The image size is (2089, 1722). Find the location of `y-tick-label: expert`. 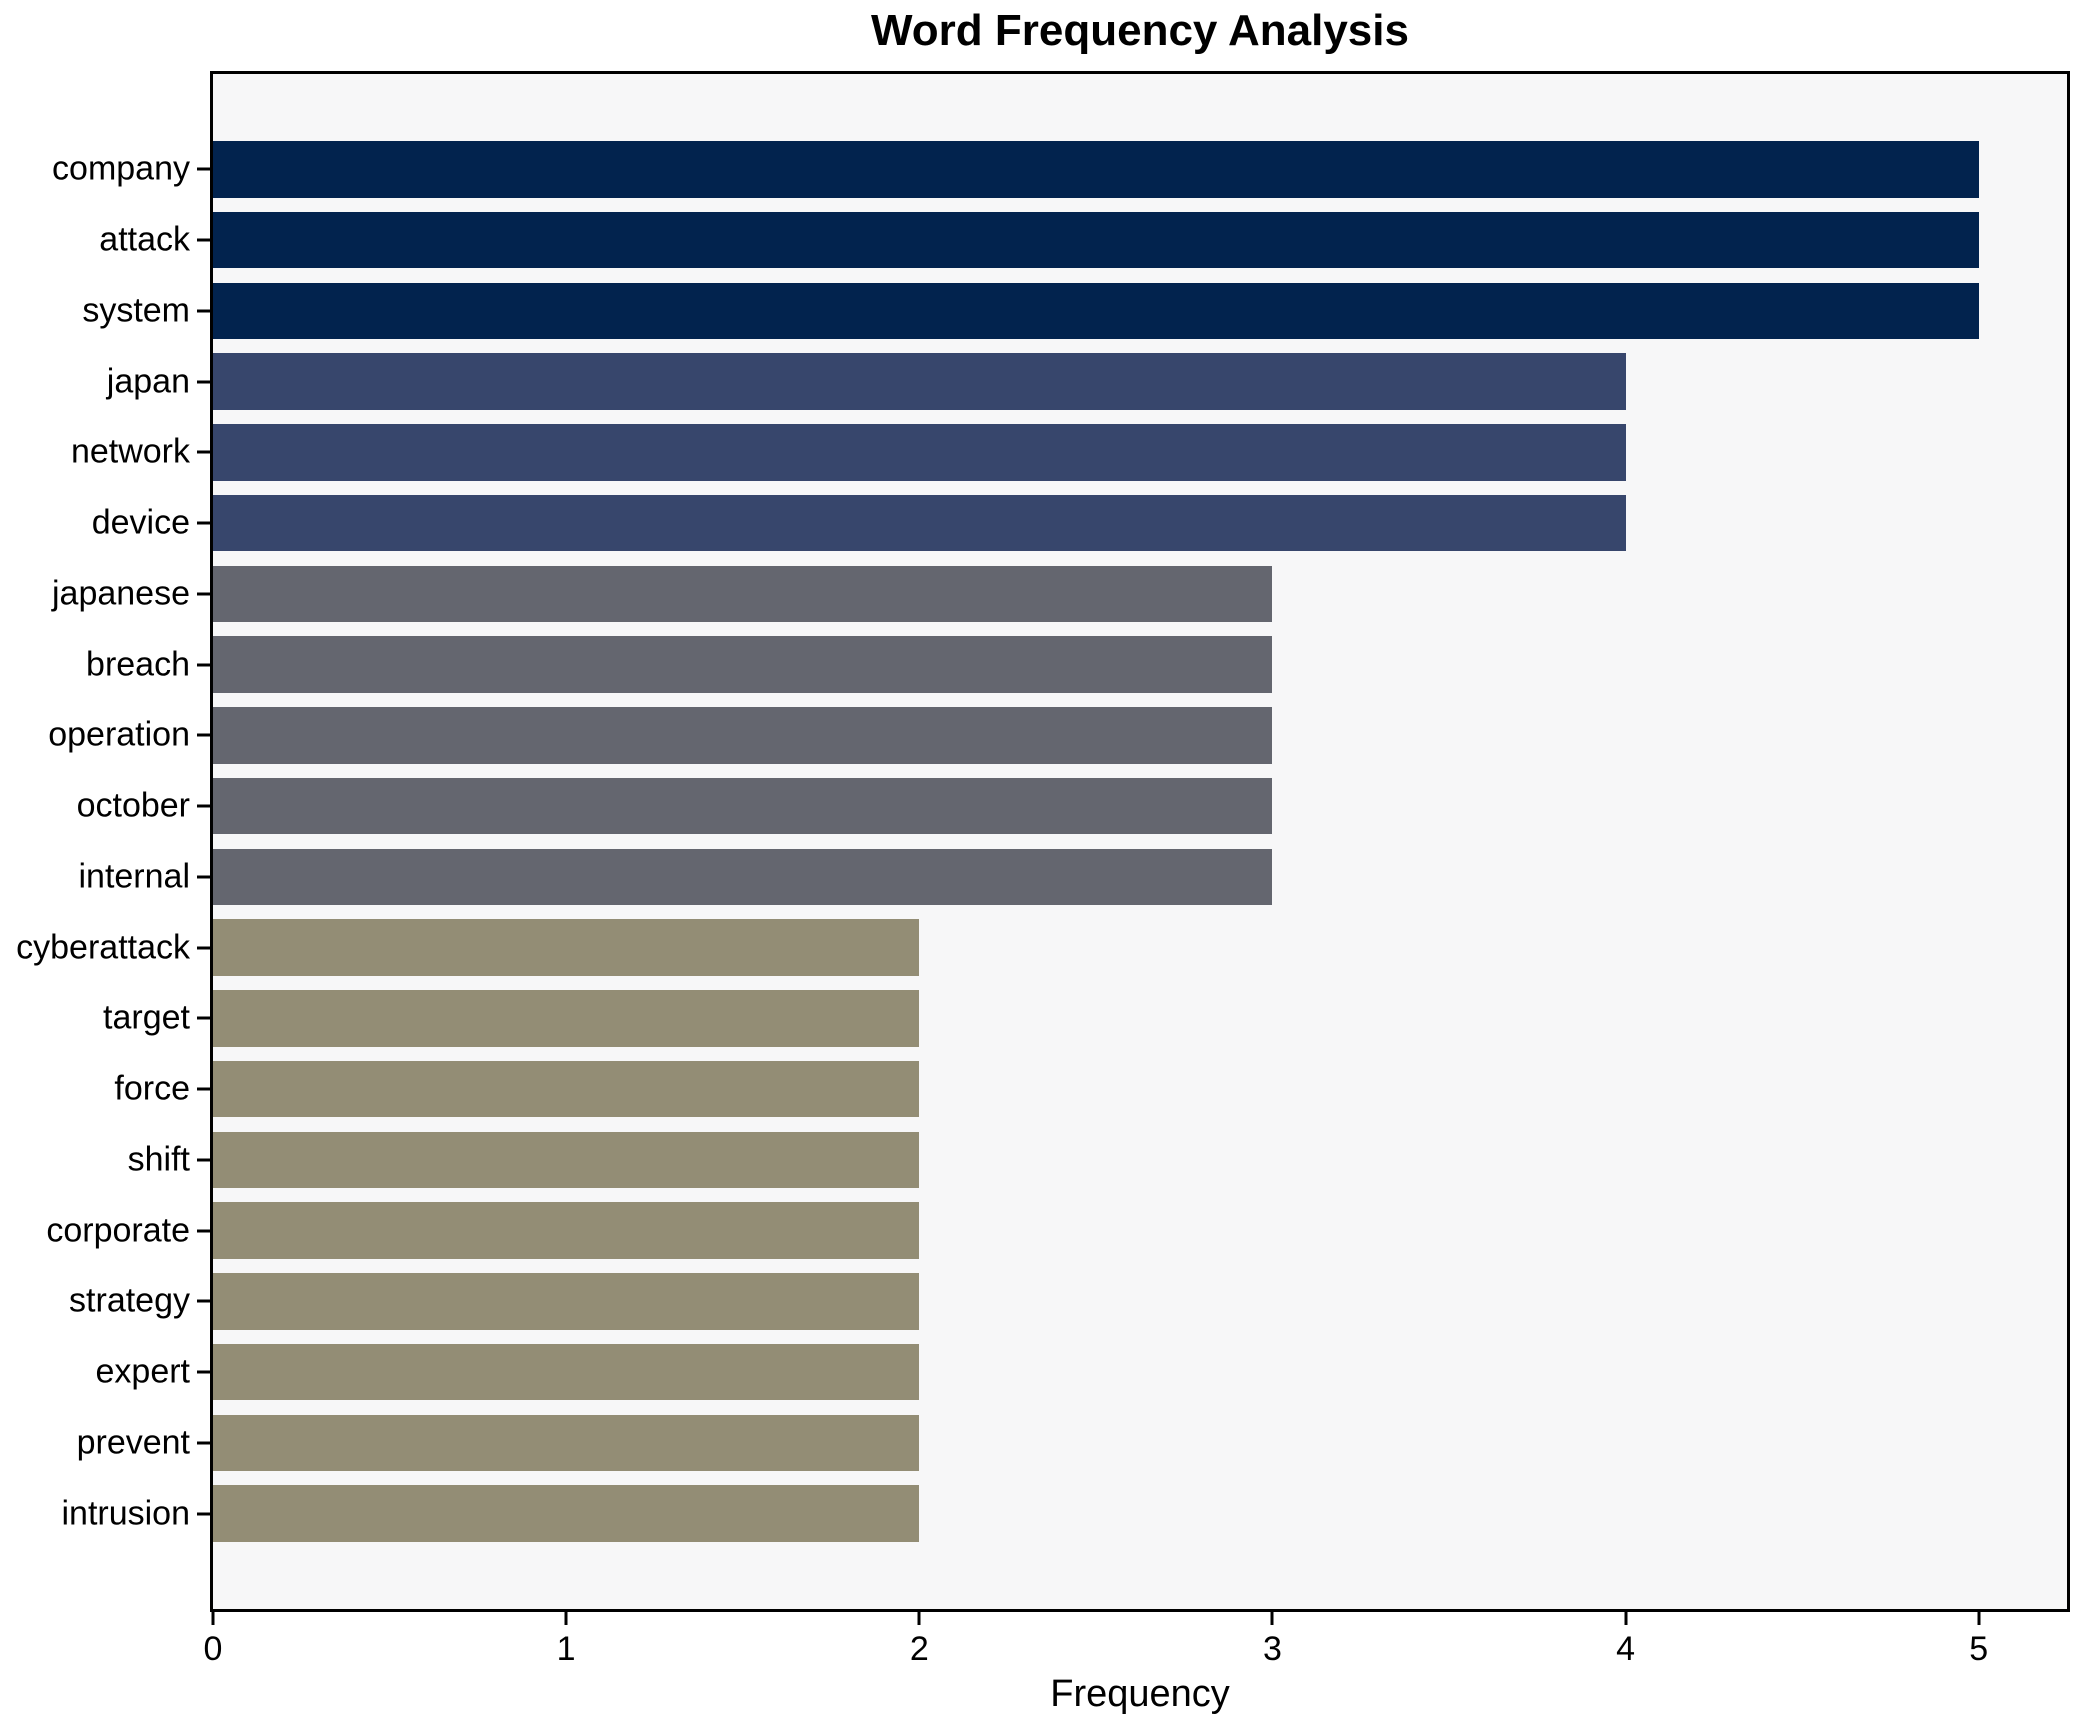

y-tick-label: expert is located at coordinates (143, 1371).